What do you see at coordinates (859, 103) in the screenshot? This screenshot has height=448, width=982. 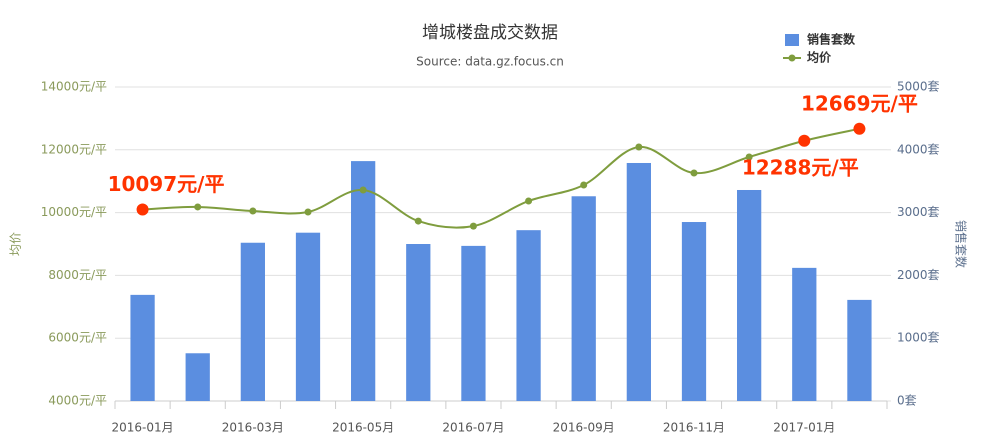 I see `data-label: 12669元/平` at bounding box center [859, 103].